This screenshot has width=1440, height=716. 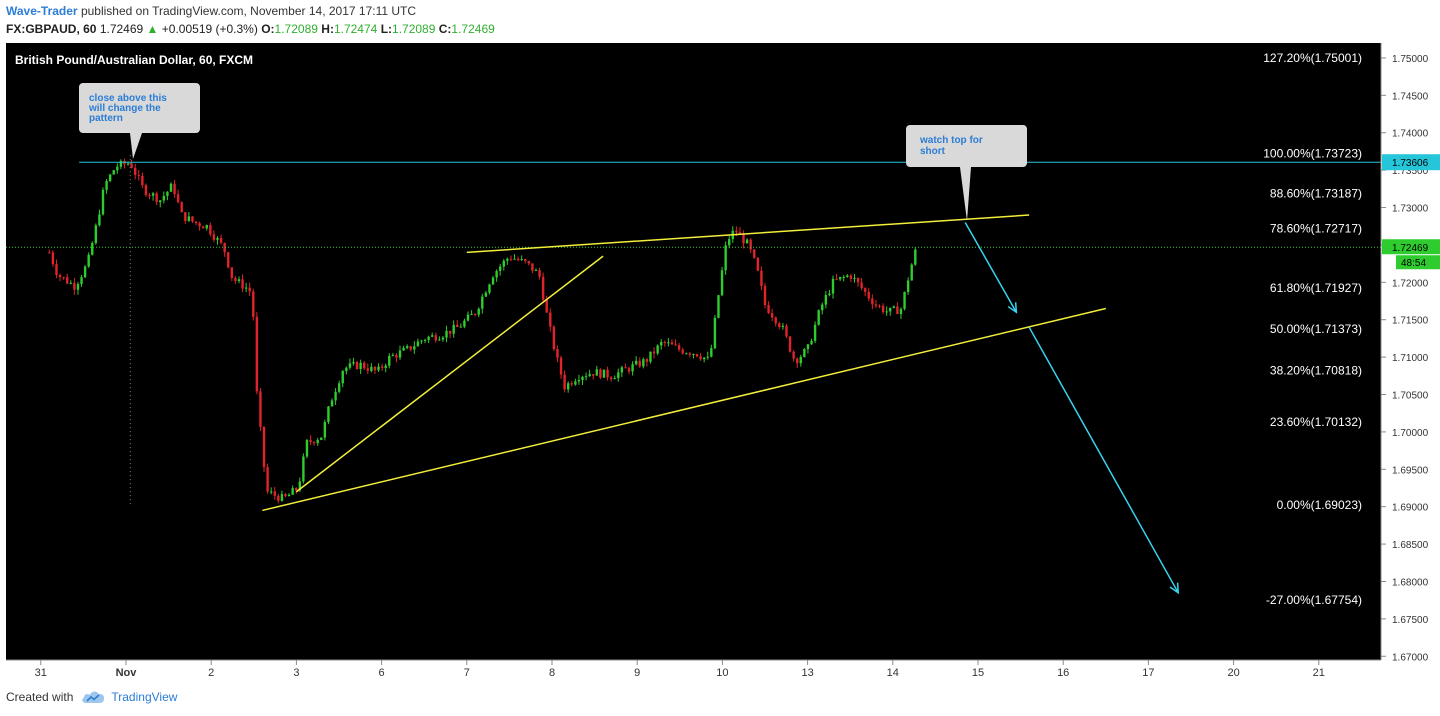 I want to click on fib-label: 127.20%(1.75001), so click(x=1312, y=58).